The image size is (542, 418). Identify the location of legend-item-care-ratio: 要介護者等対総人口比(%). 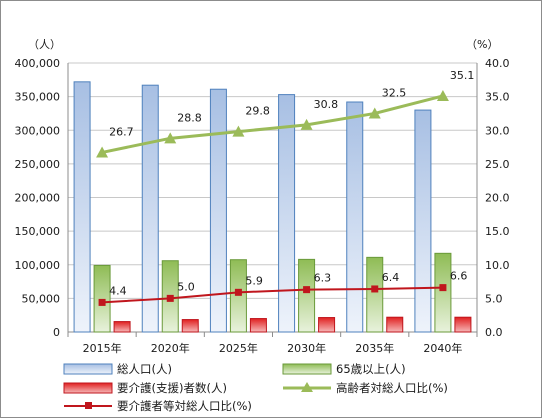
(158, 406).